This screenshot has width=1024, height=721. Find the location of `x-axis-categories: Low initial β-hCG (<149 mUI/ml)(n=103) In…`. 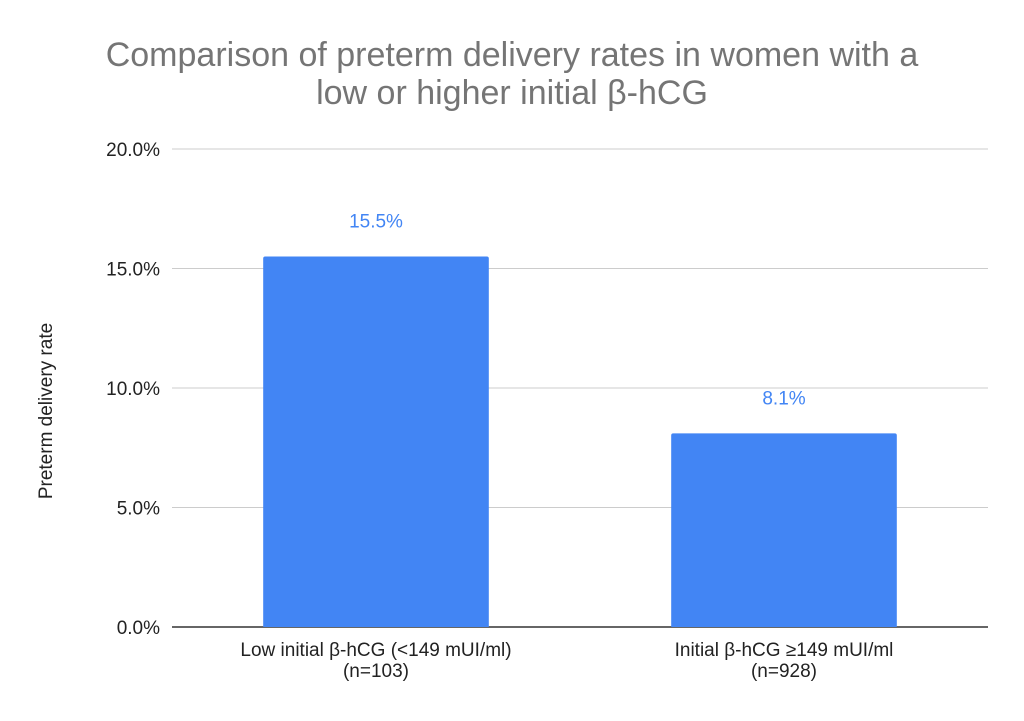

x-axis-categories: Low initial β-hCG (<149 mUI/ml)(n=103) In… is located at coordinates (566, 661).